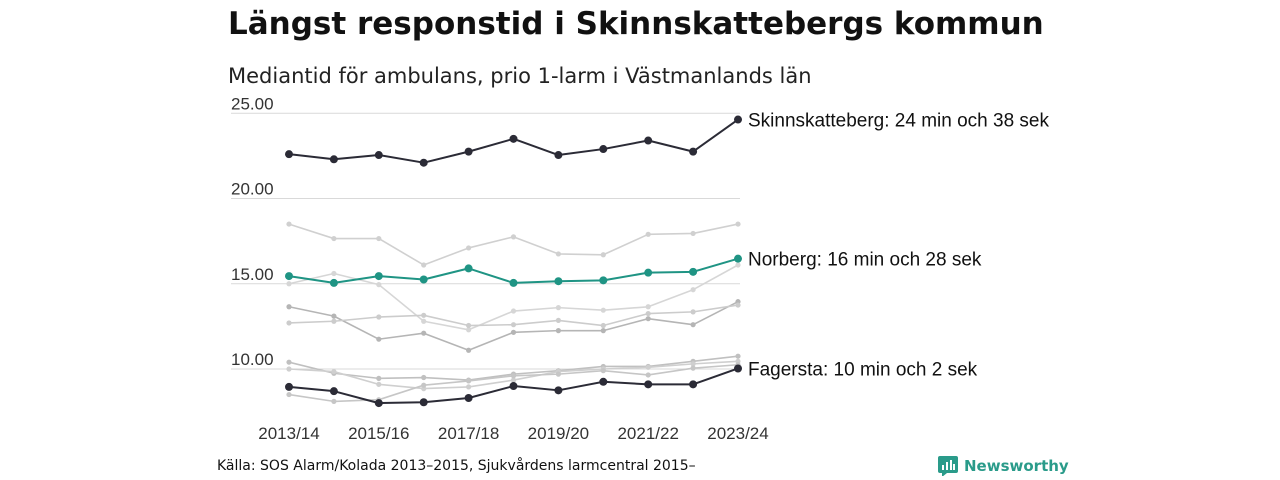  Describe the element at coordinates (865, 260) in the screenshot. I see `series-label: Norberg: 16 min och 28 sek` at that location.